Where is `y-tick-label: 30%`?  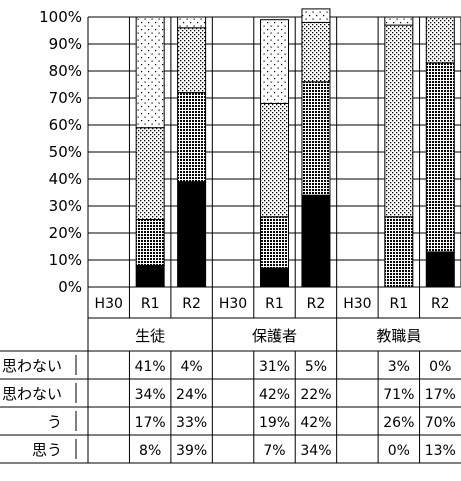 y-tick-label: 30% is located at coordinates (65, 206).